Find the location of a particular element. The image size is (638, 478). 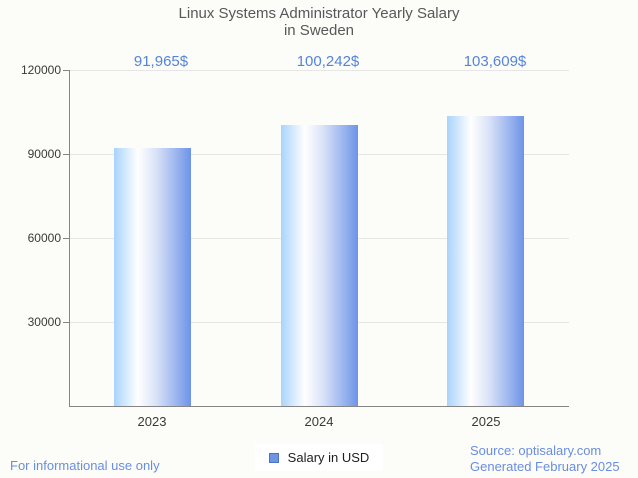

bar-2024 is located at coordinates (319, 265).